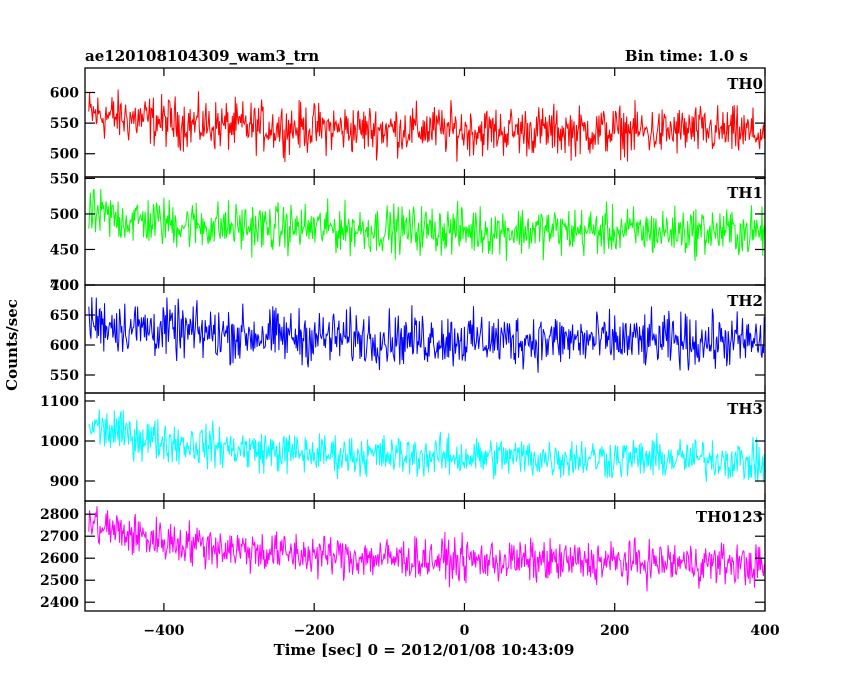  I want to click on y-tick-label: 2600, so click(59, 559).